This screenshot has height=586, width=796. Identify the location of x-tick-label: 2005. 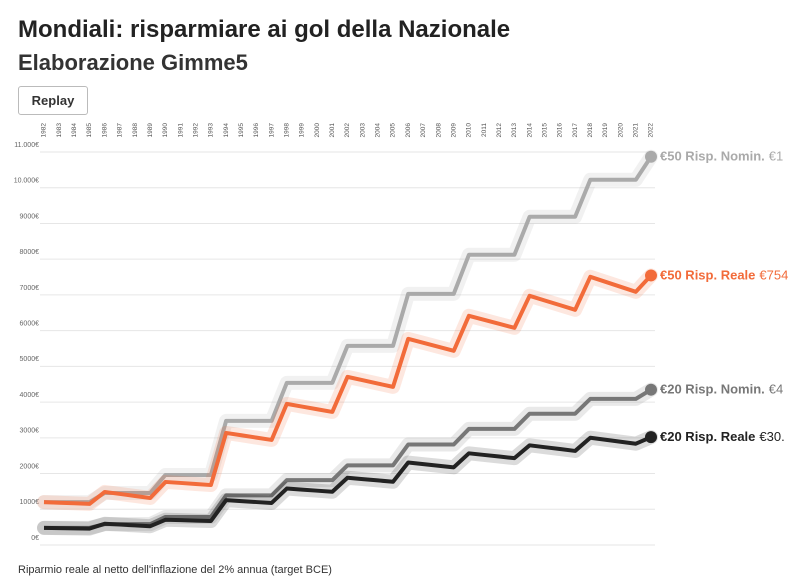
(393, 130).